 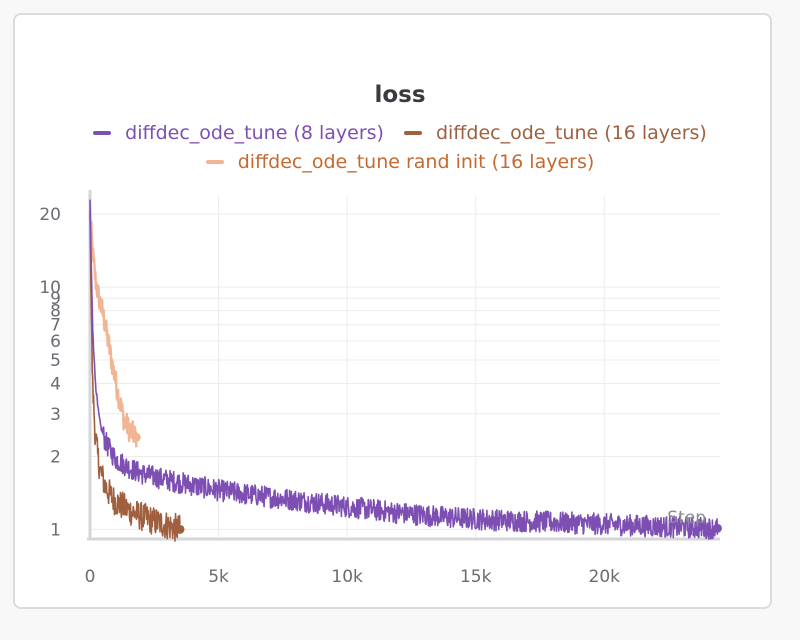 What do you see at coordinates (55, 299) in the screenshot?
I see `y-tick-label: 9` at bounding box center [55, 299].